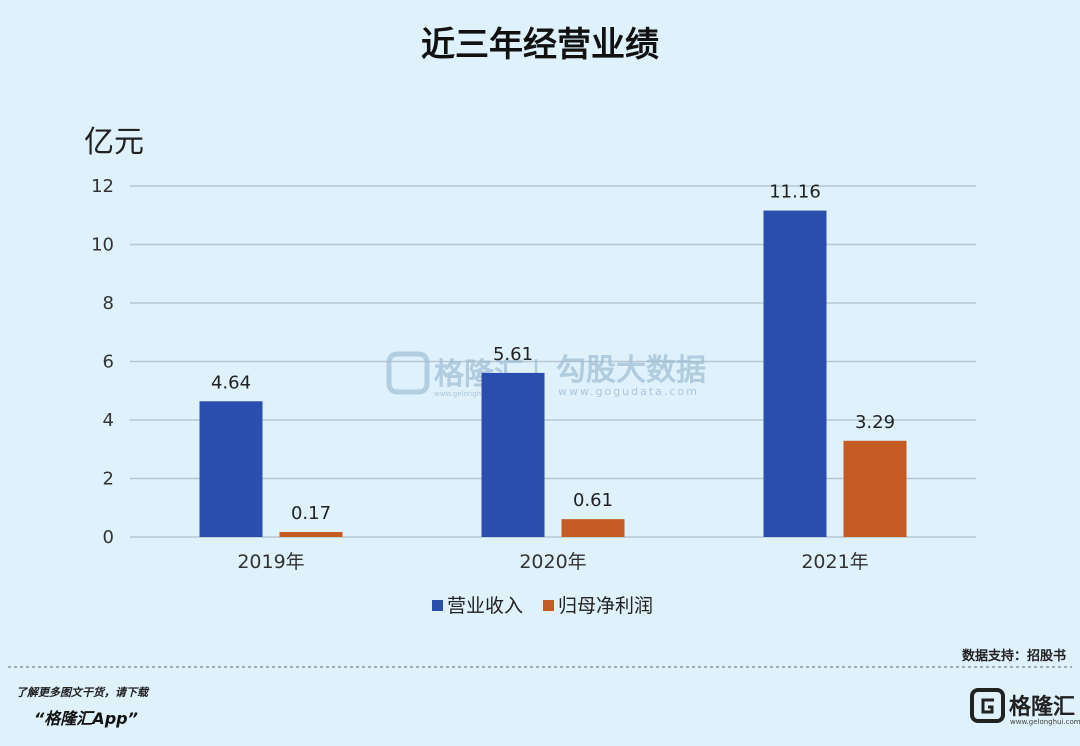  What do you see at coordinates (102, 245) in the screenshot?
I see `y-tick-label-10: 10` at bounding box center [102, 245].